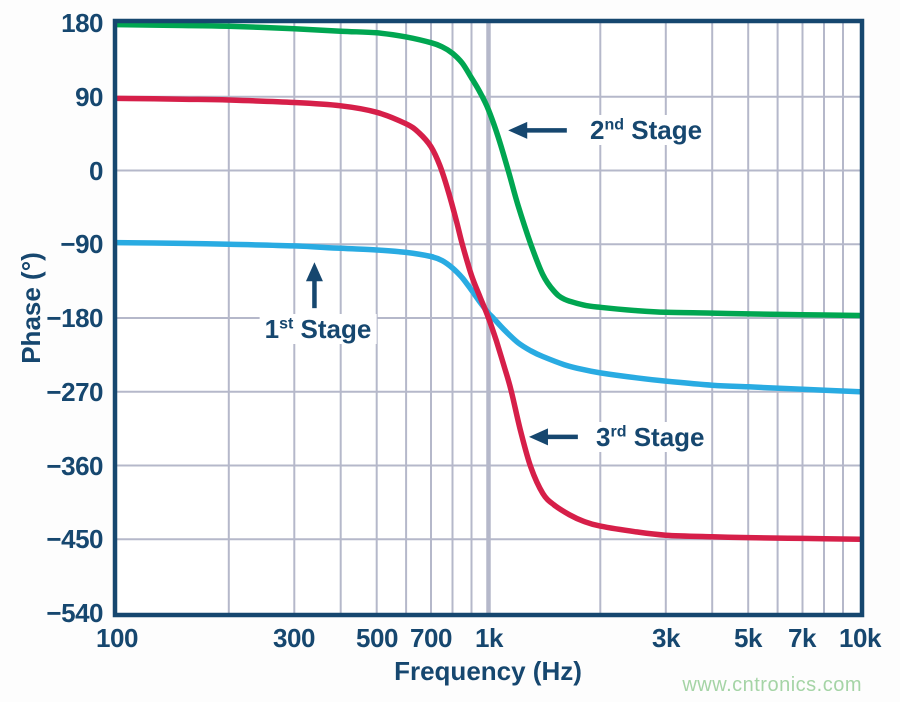 The image size is (900, 702). What do you see at coordinates (860, 638) in the screenshot?
I see `x-tick-label: 10k` at bounding box center [860, 638].